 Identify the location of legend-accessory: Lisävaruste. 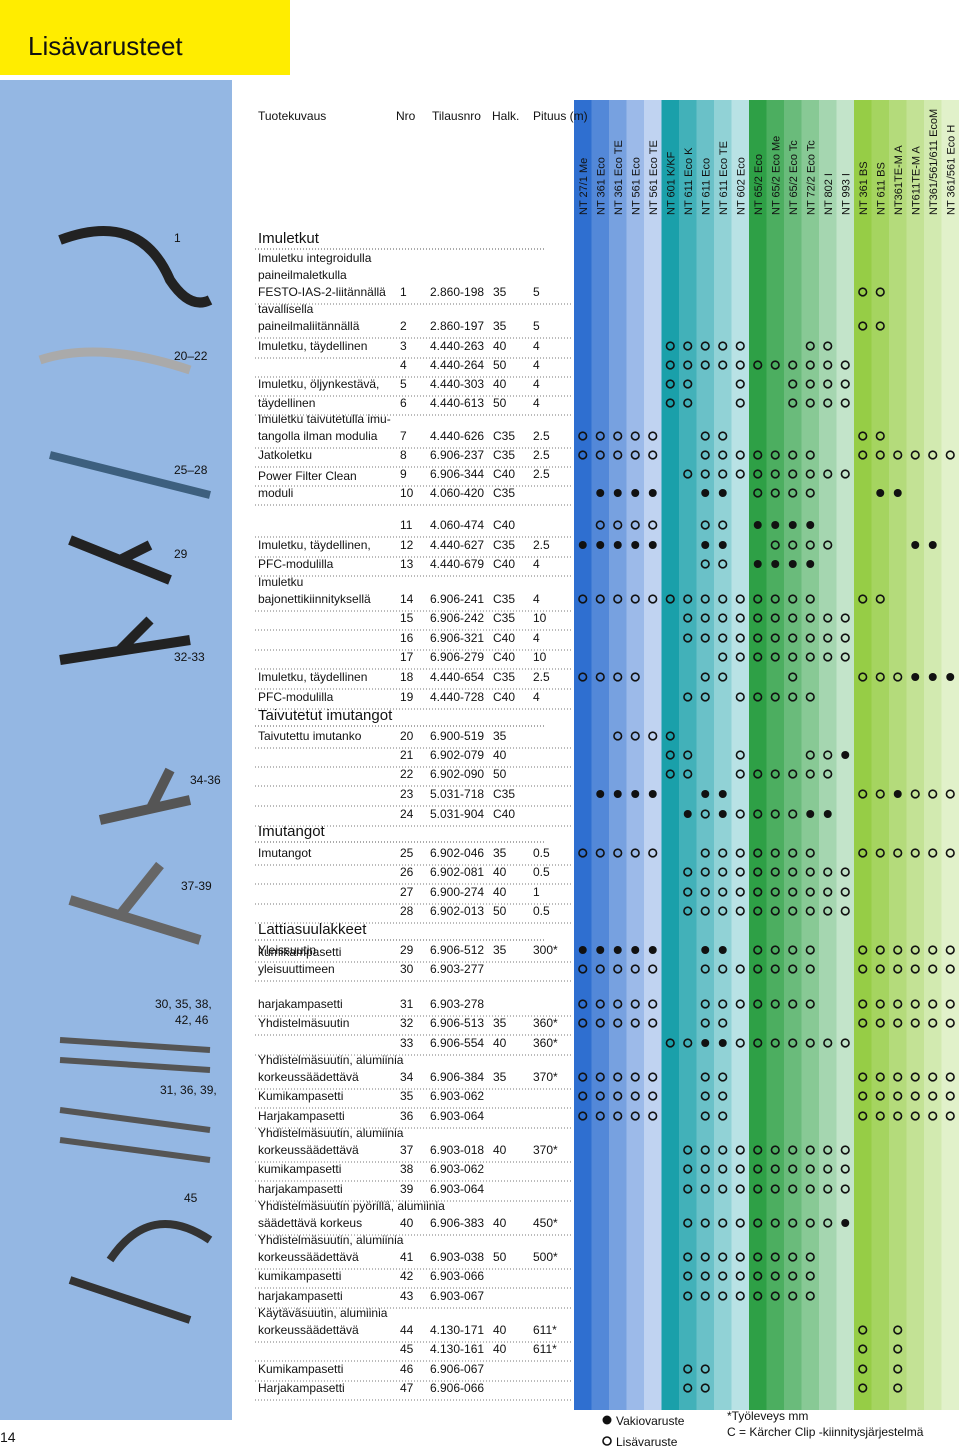
(647, 1442).